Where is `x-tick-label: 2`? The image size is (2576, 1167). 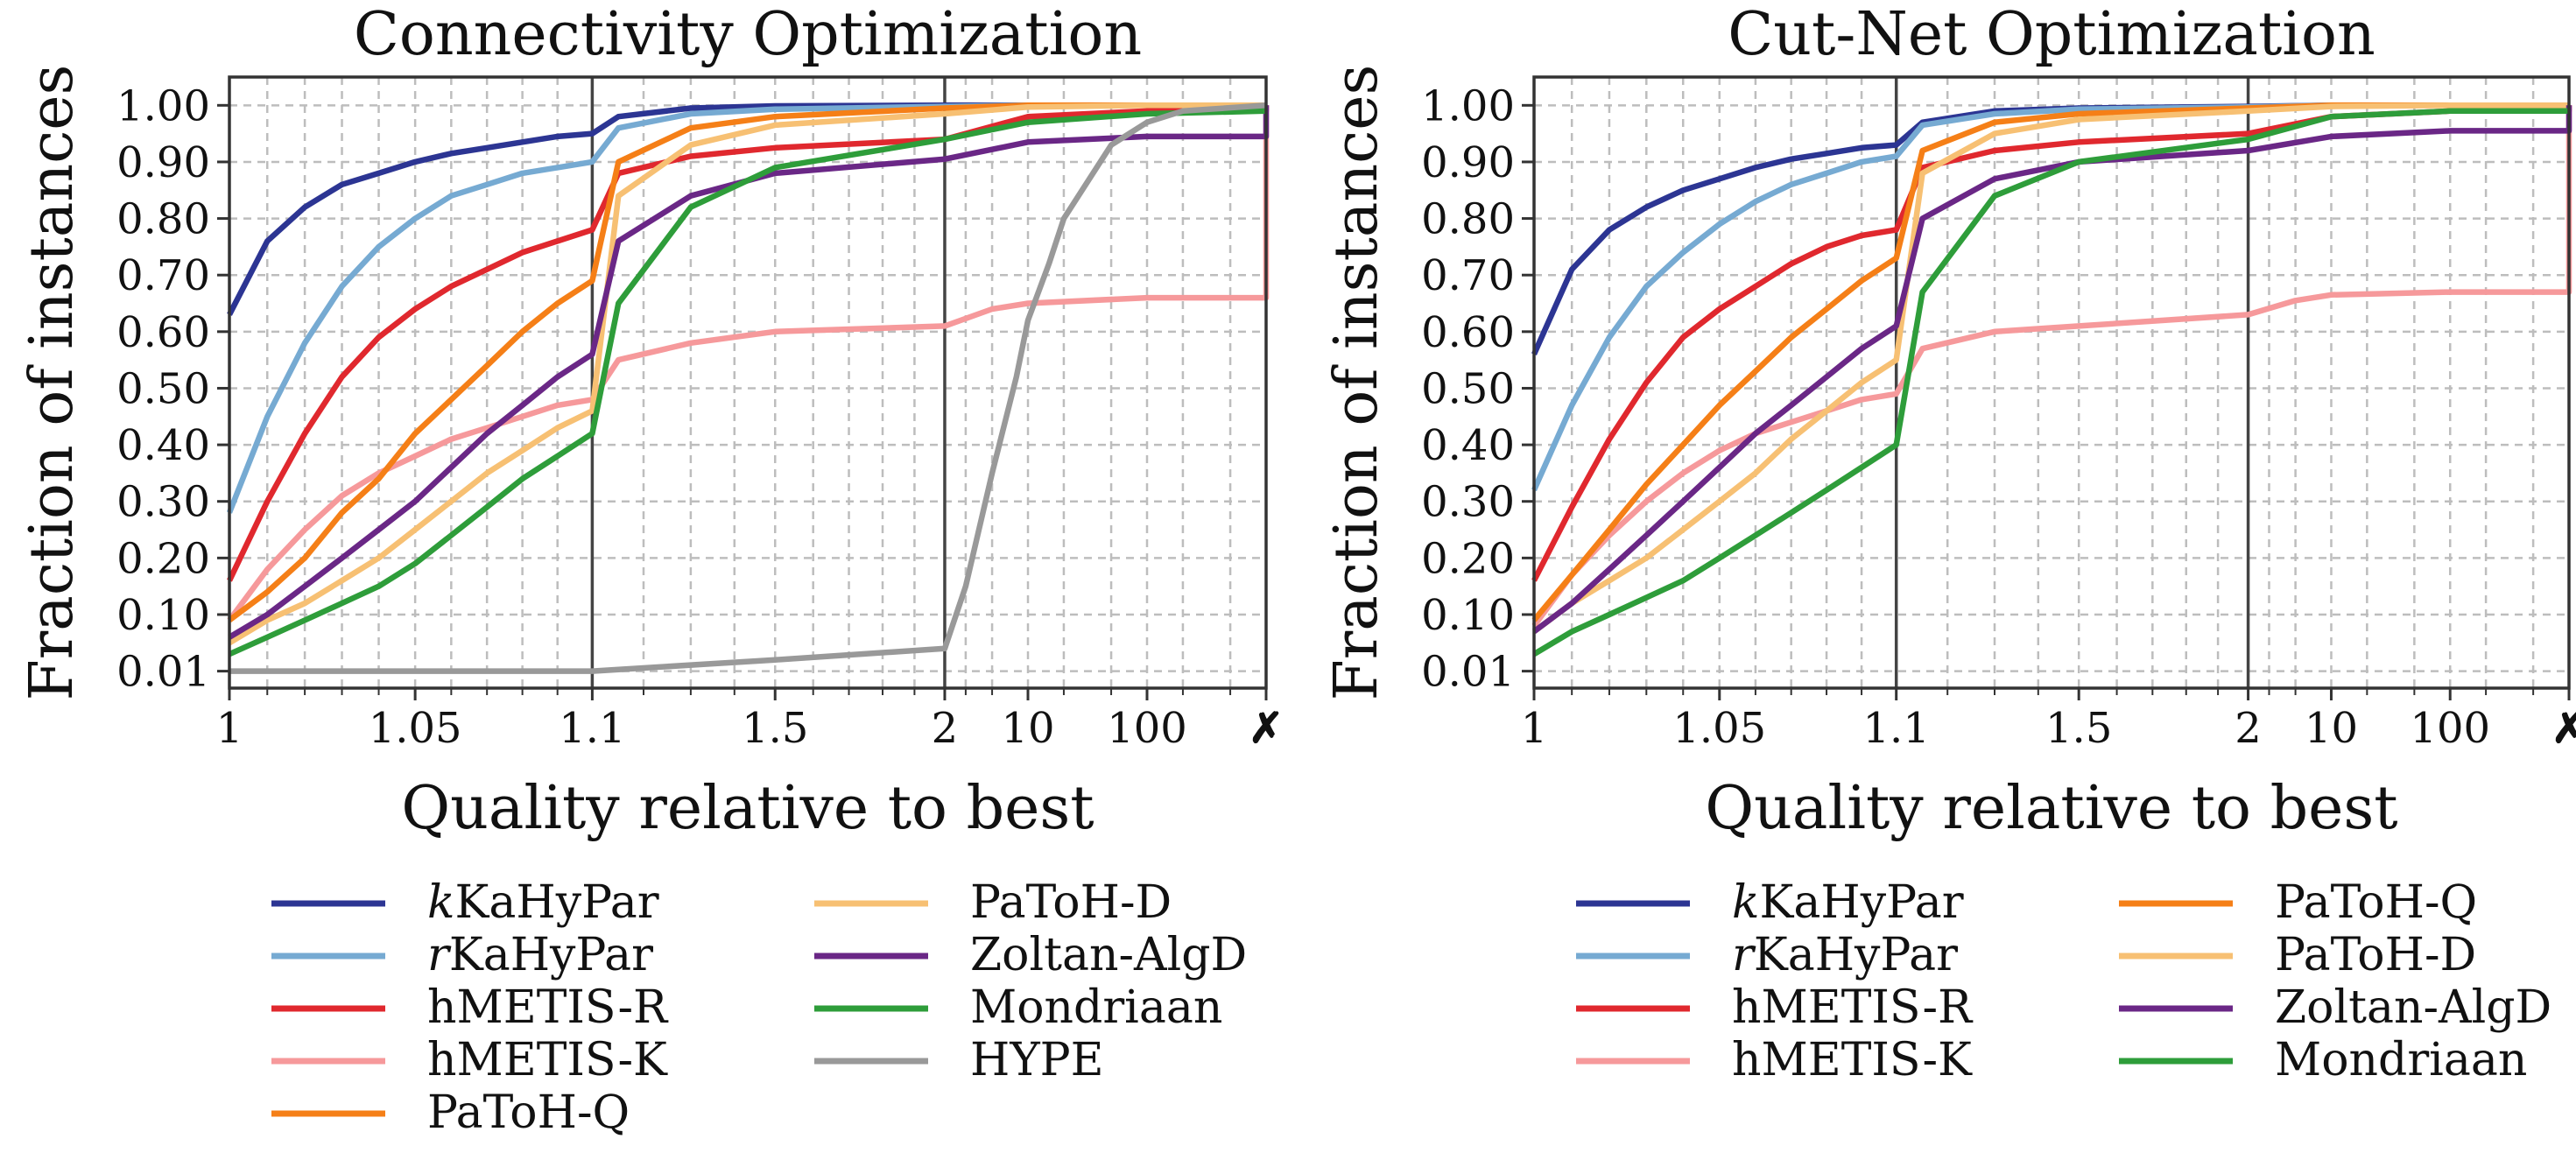
x-tick-label: 2 is located at coordinates (945, 728).